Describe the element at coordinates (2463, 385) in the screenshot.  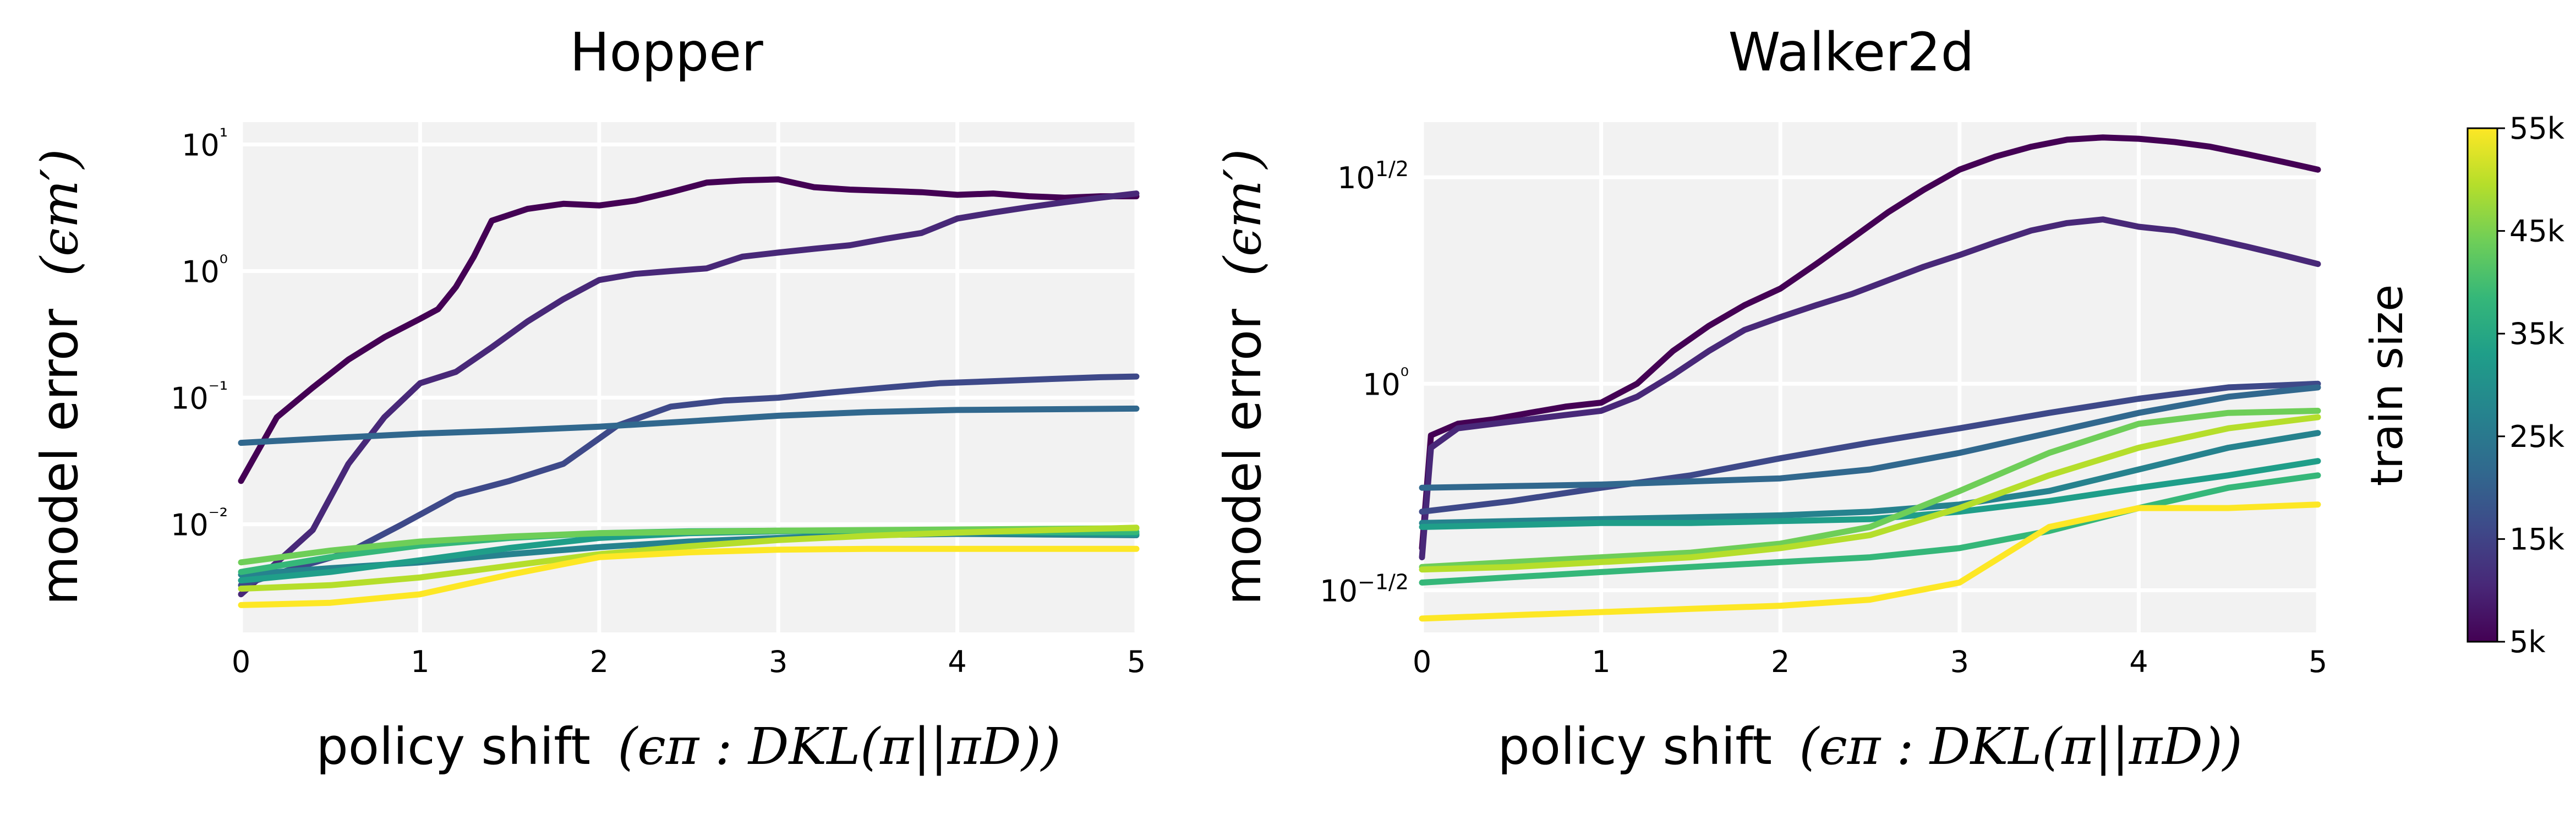
I see `colorbar: 5k 15k 25k 35k 45k 55k train size` at that location.